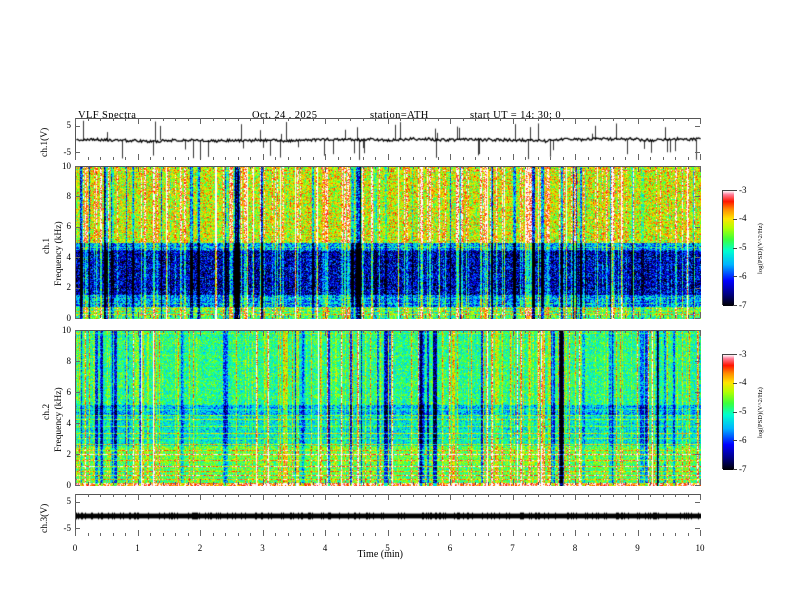  Describe the element at coordinates (69, 484) in the screenshot. I see `y-tick-label: 0` at that location.